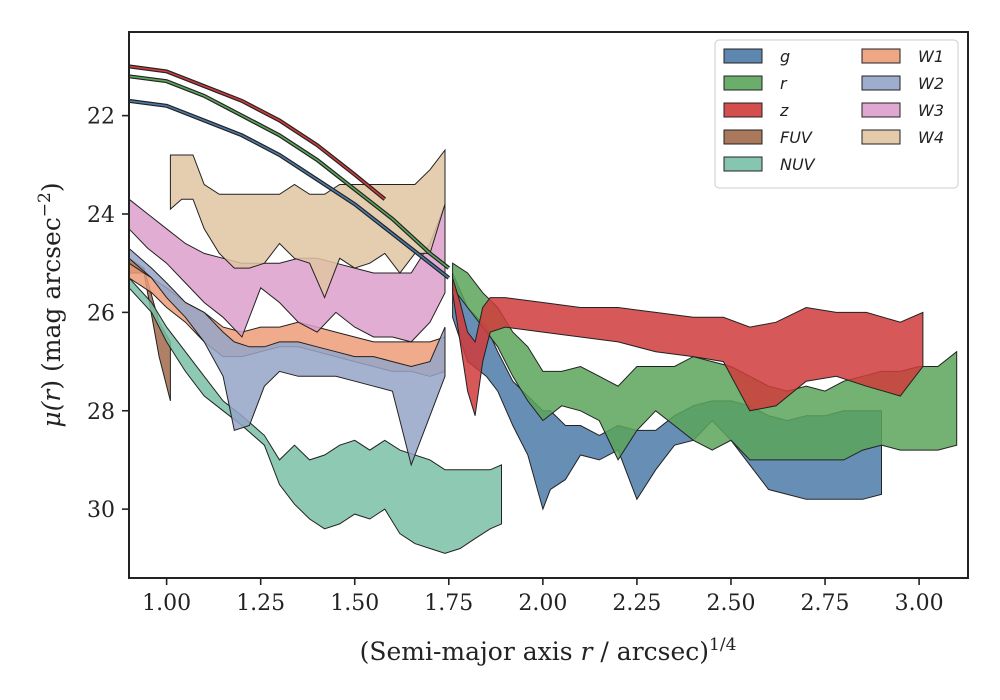 The height and width of the screenshot is (700, 1000). What do you see at coordinates (743, 110) in the screenshot?
I see `legend-swatch-z` at bounding box center [743, 110].